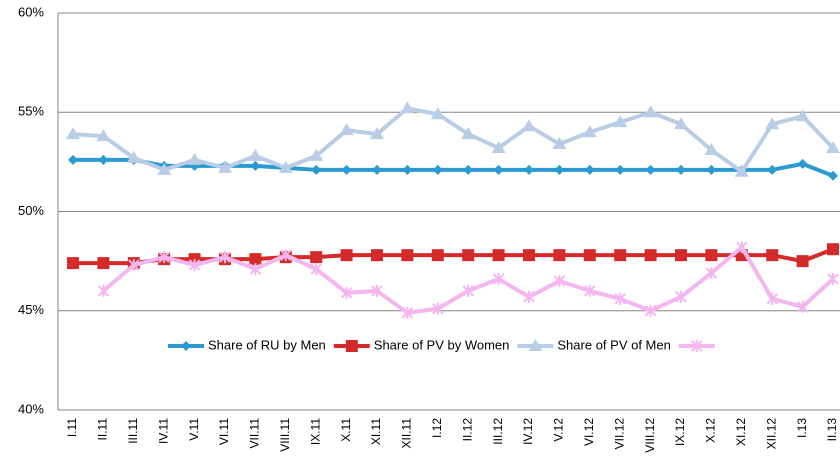 Image resolution: width=840 pixels, height=459 pixels. Describe the element at coordinates (589, 432) in the screenshot. I see `x-tick-label: VI.12` at that location.